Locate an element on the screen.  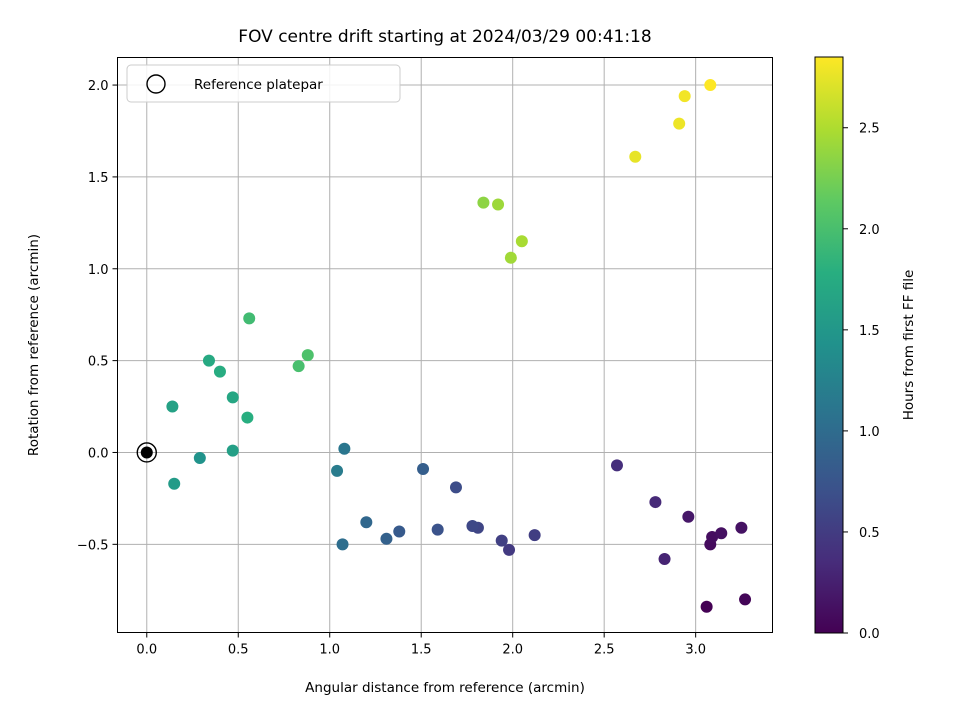
y-tick-label: 0.0 is located at coordinates (98, 453).